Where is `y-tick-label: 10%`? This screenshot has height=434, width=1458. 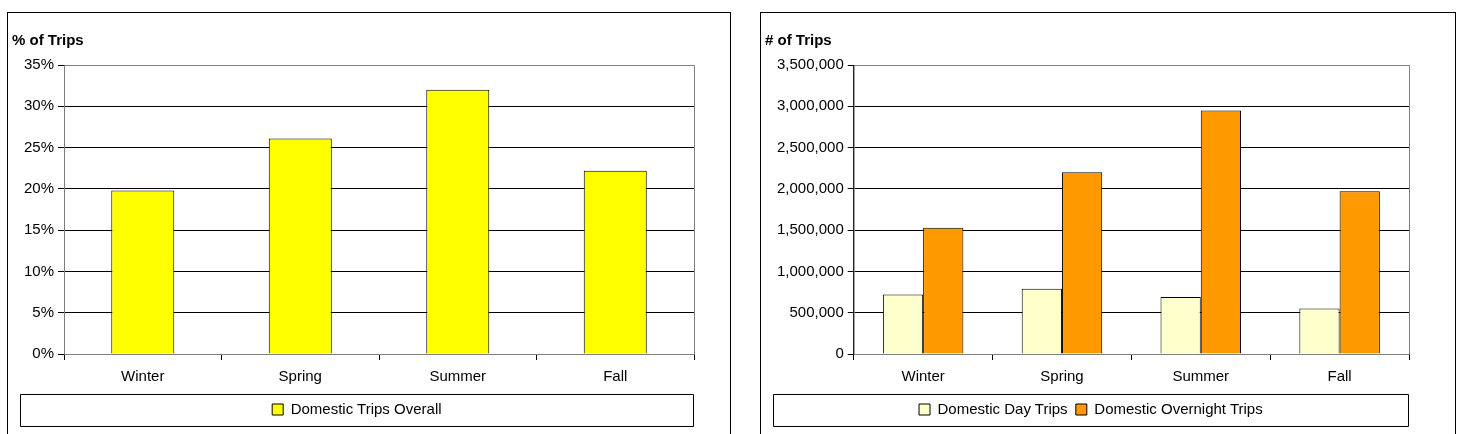
y-tick-label: 10% is located at coordinates (39, 270).